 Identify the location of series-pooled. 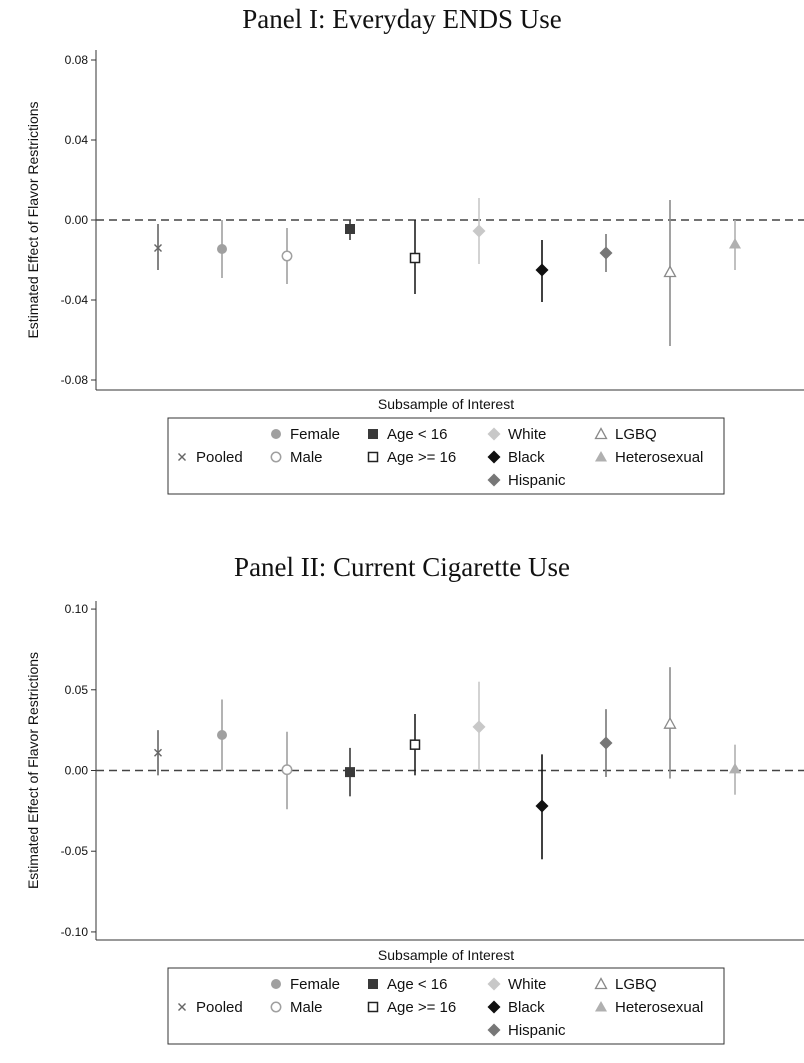
(158, 247).